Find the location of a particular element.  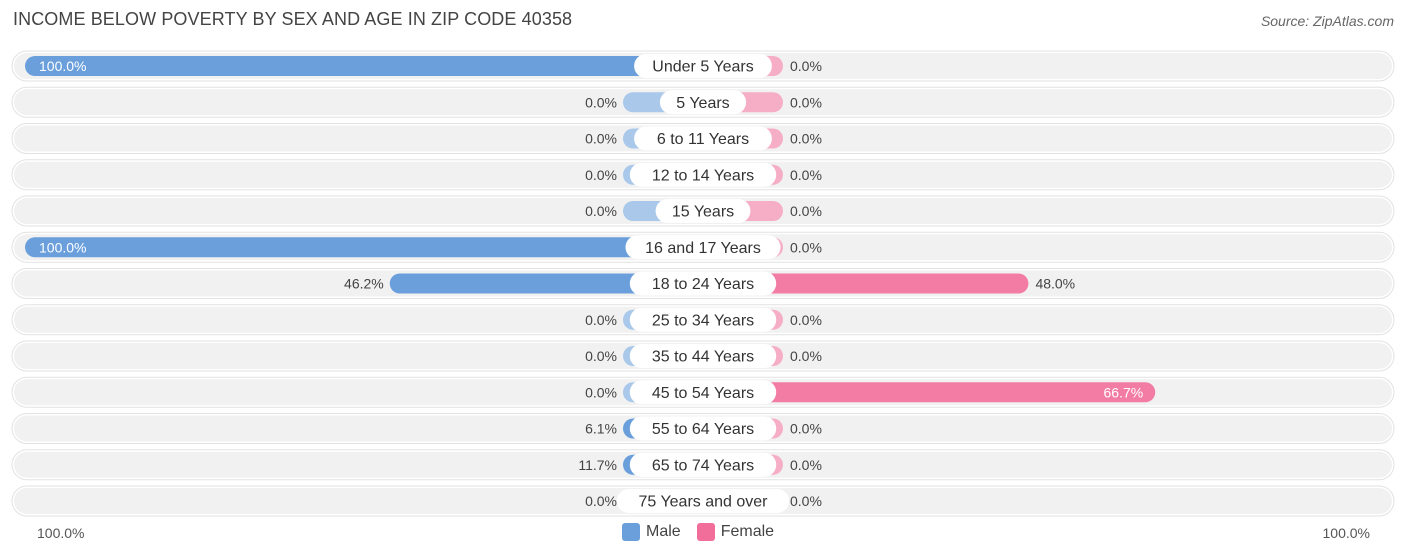

category-label: 35 to 44 Years is located at coordinates (703, 357).